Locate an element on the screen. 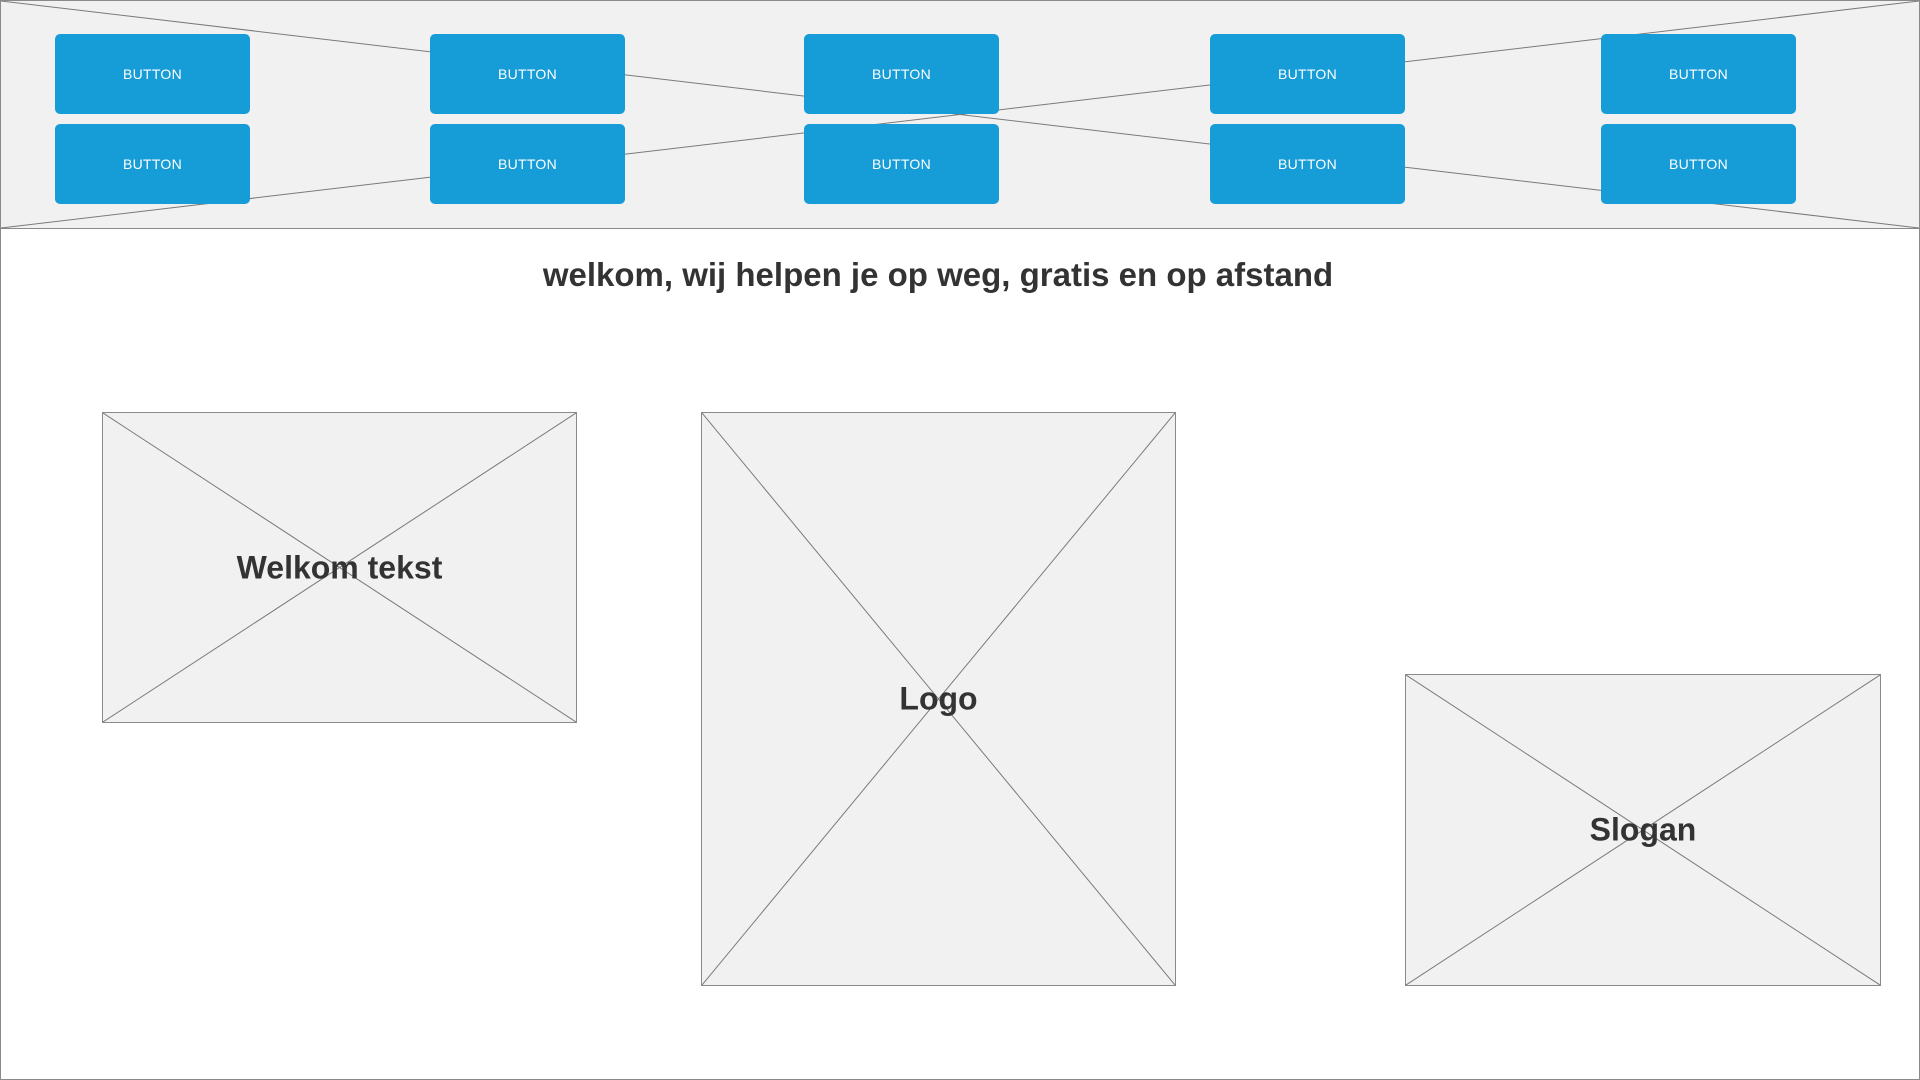 This screenshot has height=1080, width=1920. nav-button-10: BUTTON is located at coordinates (1698, 164).